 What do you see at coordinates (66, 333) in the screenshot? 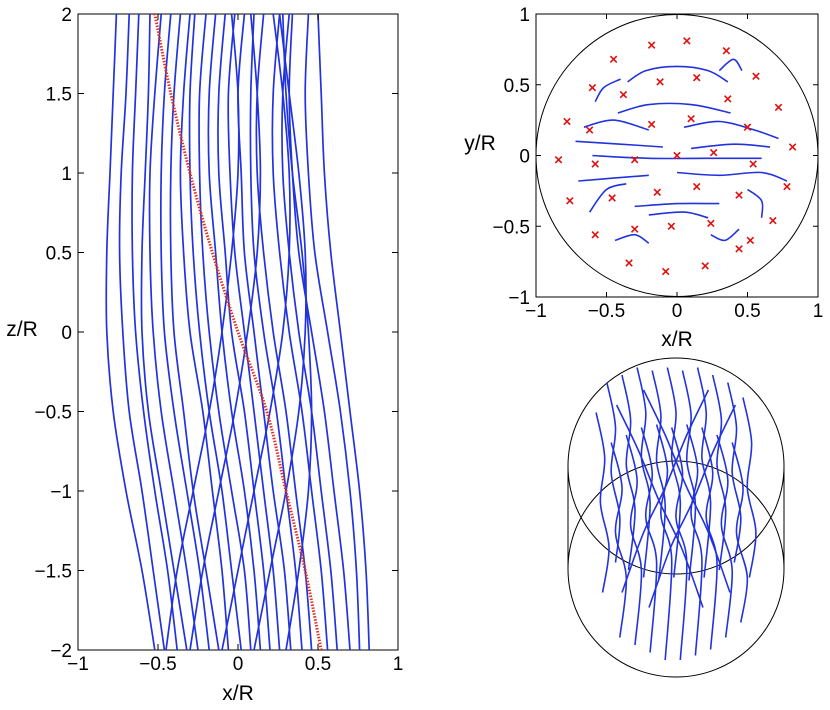
I see `y-tick-label: 0` at bounding box center [66, 333].